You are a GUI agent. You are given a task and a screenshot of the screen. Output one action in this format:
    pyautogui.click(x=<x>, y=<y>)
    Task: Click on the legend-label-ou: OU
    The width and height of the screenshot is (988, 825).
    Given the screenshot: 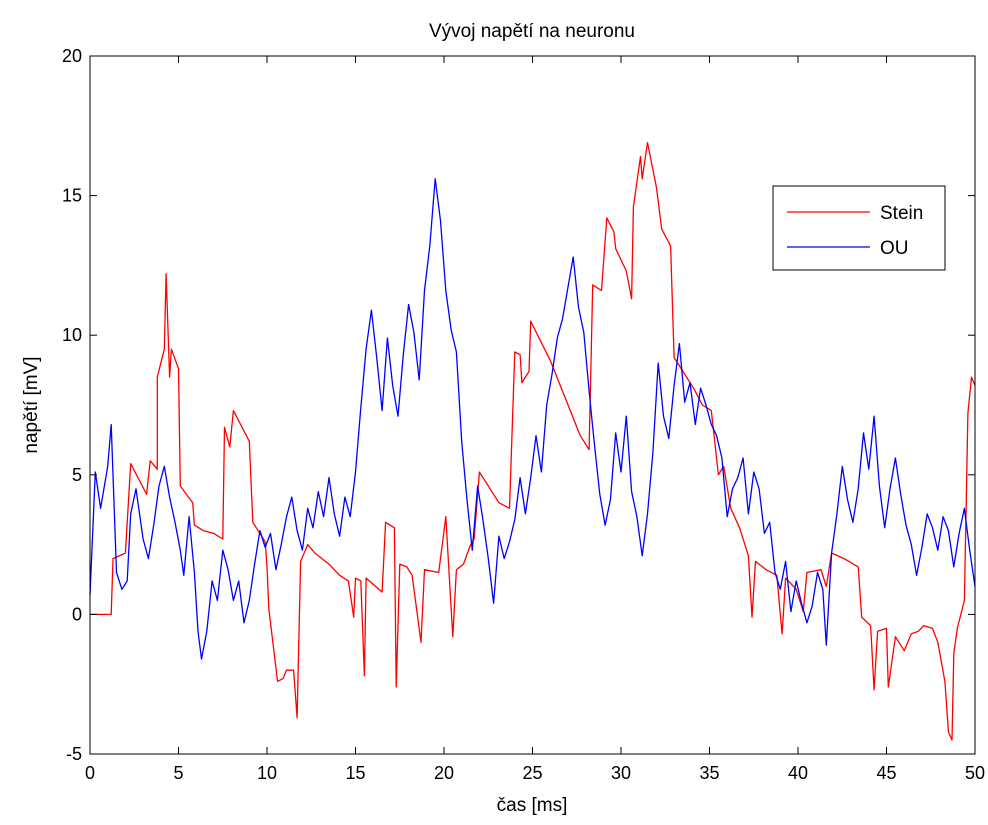 What is the action you would take?
    pyautogui.click(x=894, y=248)
    